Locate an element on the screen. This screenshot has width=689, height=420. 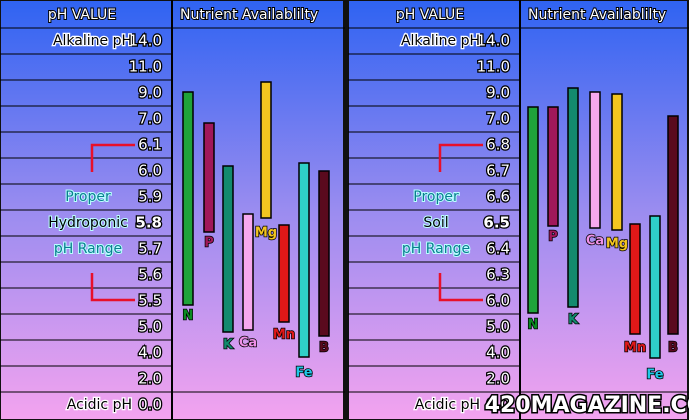
ph-label: Soil is located at coordinates (435, 223).